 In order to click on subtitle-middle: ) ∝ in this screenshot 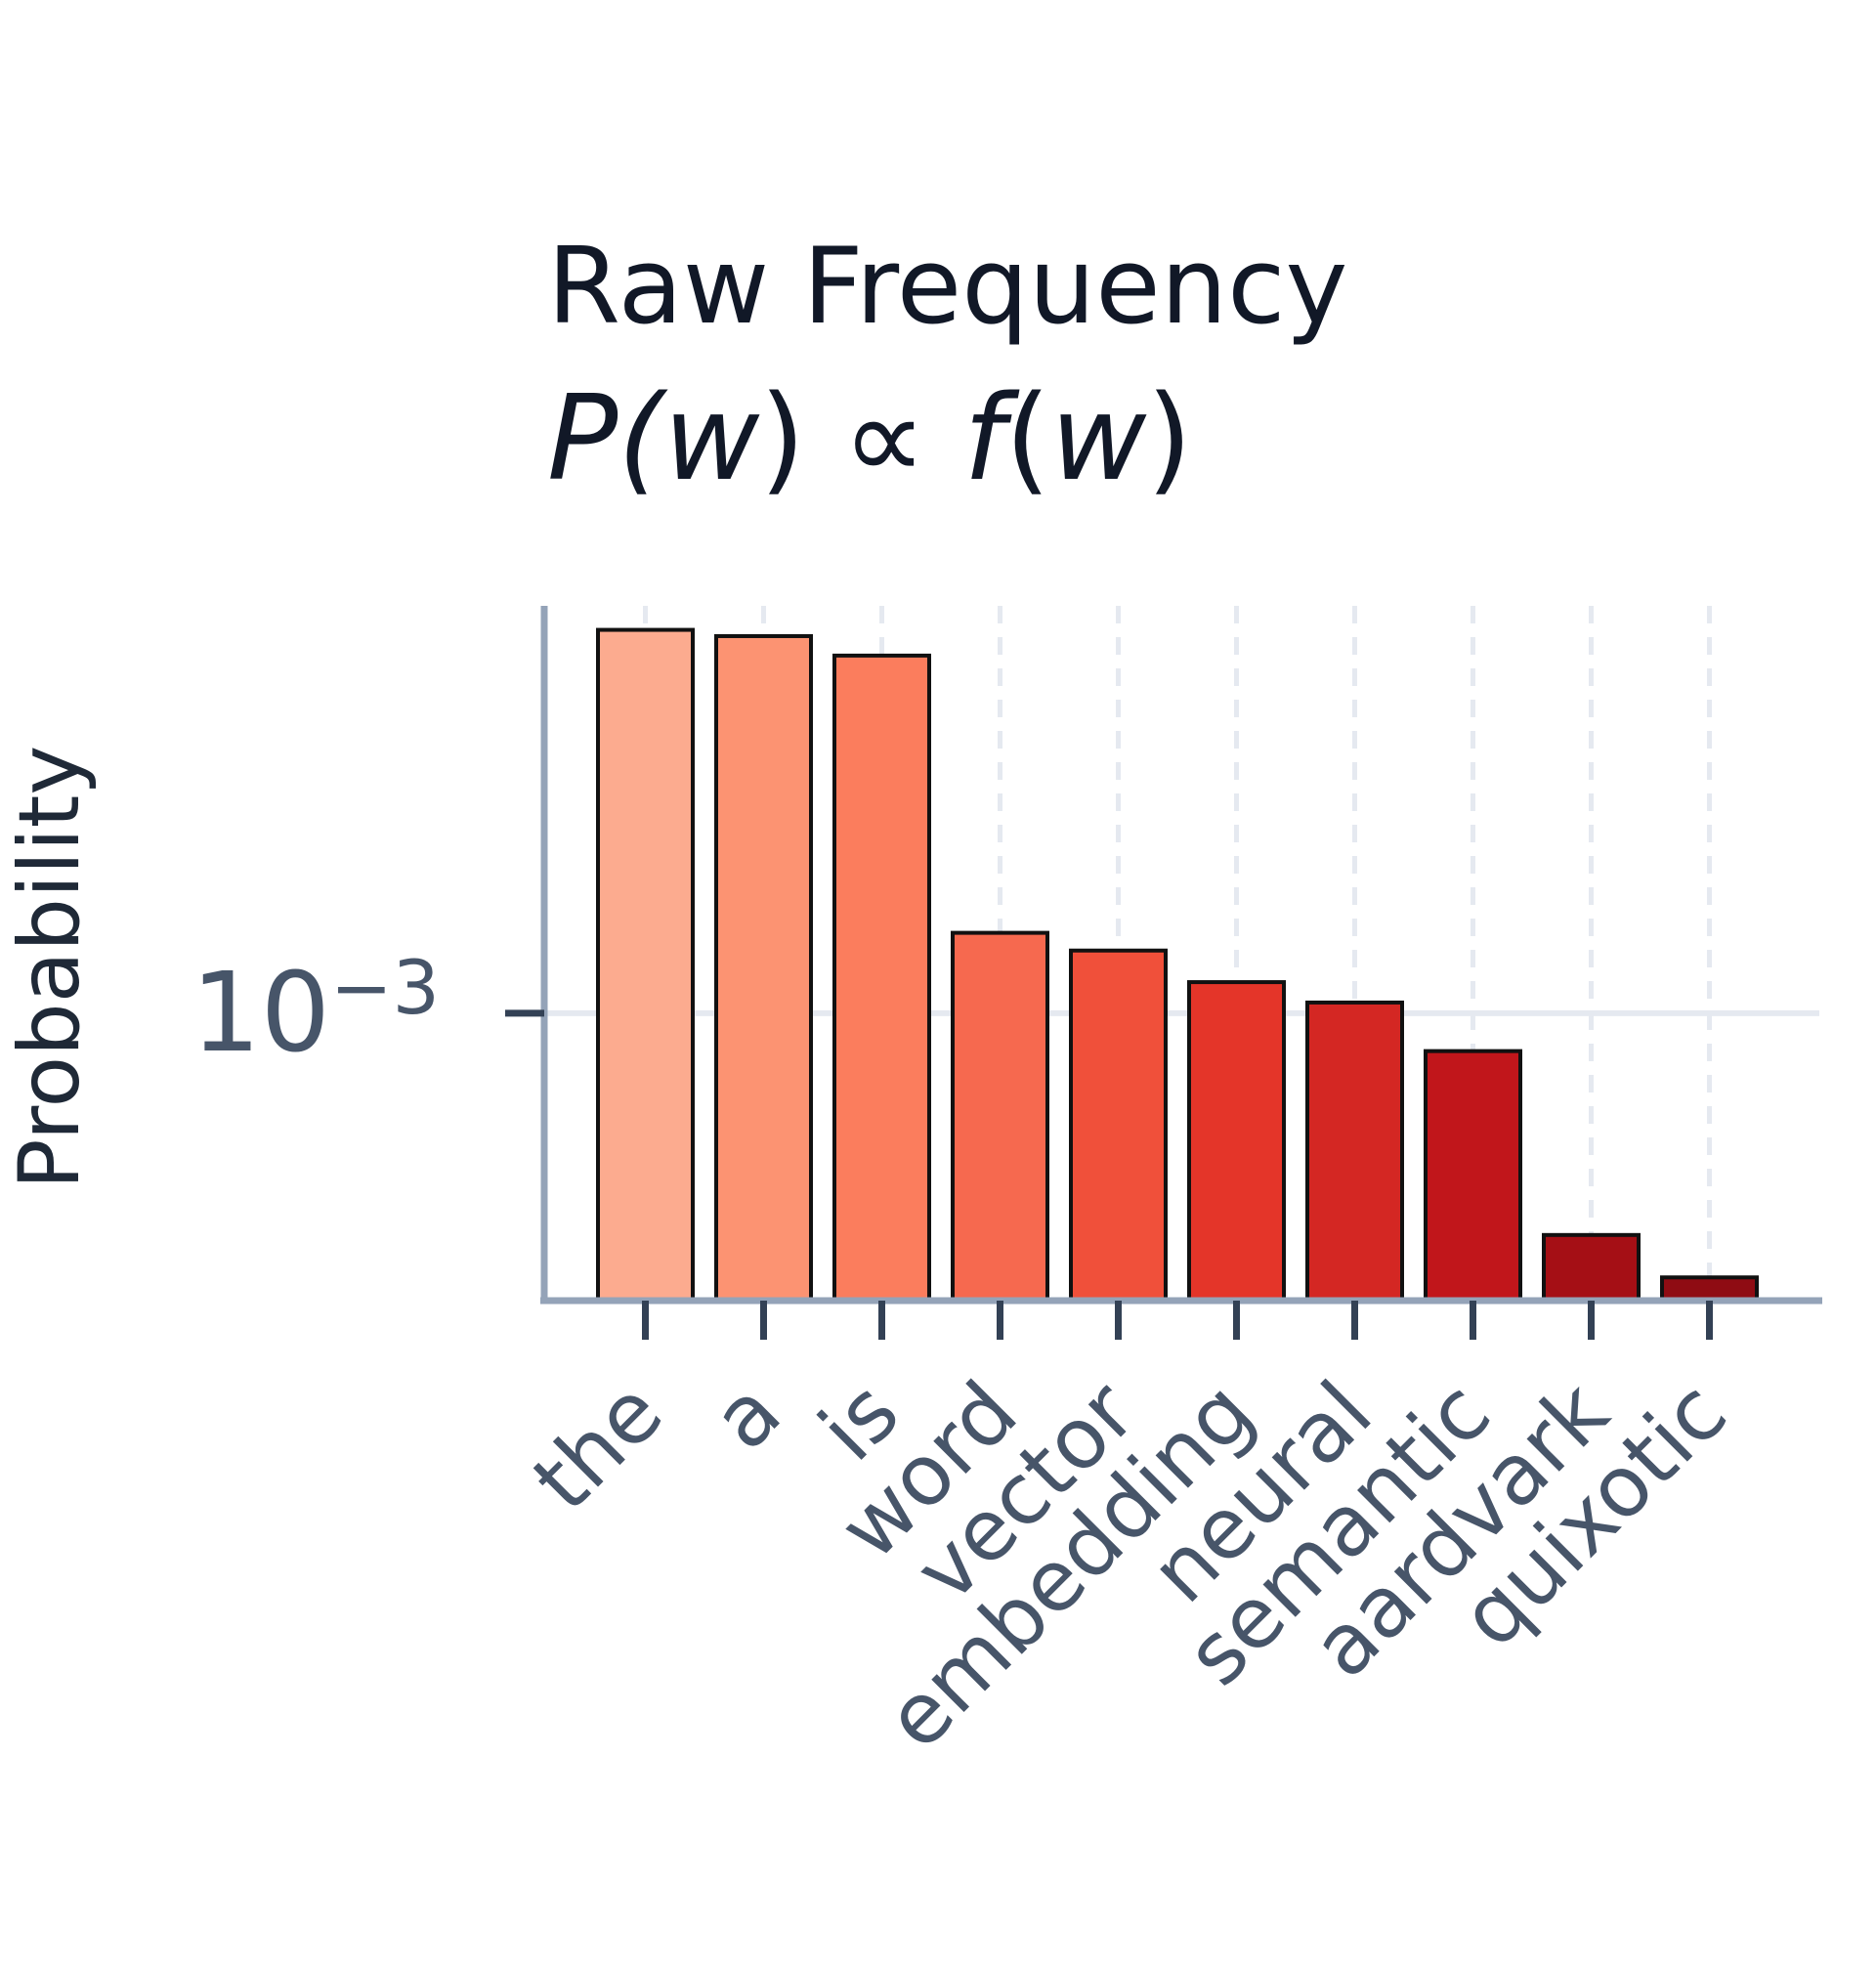, I will do `click(861, 439)`.